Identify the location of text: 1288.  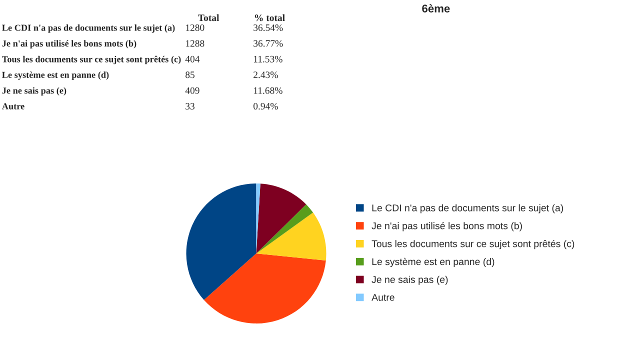
(195, 43).